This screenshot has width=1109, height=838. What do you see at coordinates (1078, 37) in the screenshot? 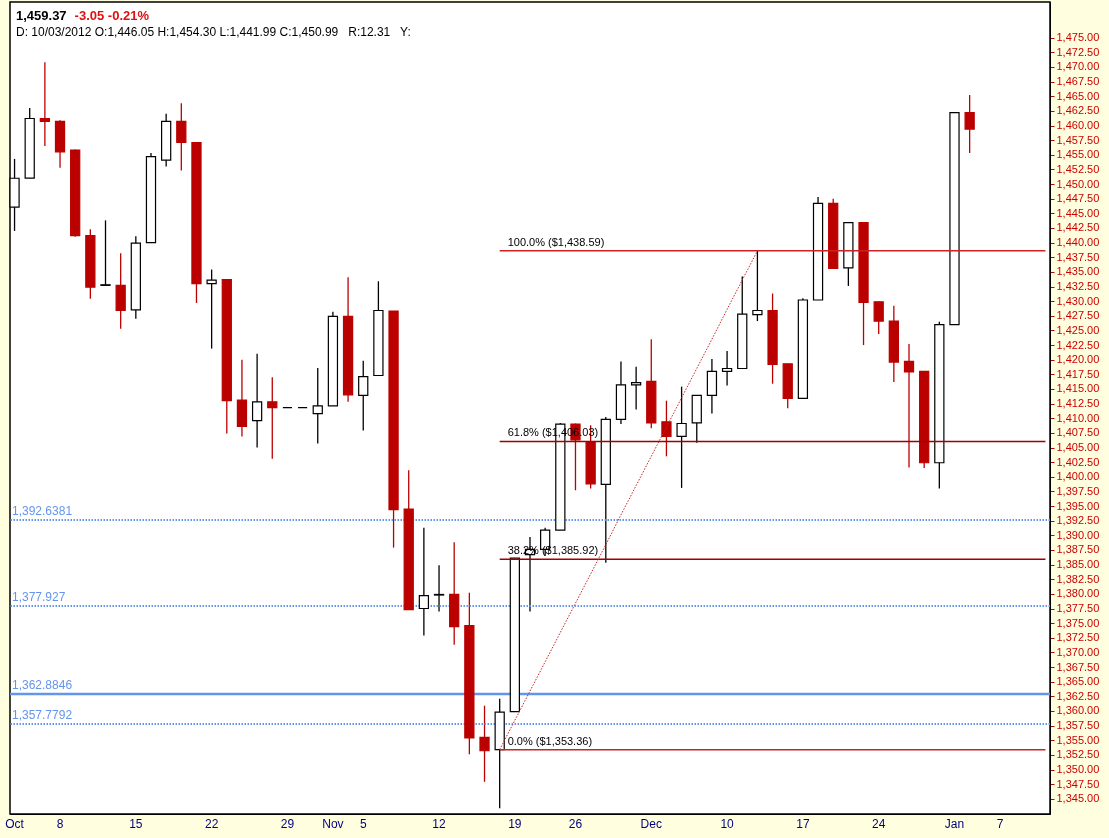
I see `y-tick-label: 1,475.00` at bounding box center [1078, 37].